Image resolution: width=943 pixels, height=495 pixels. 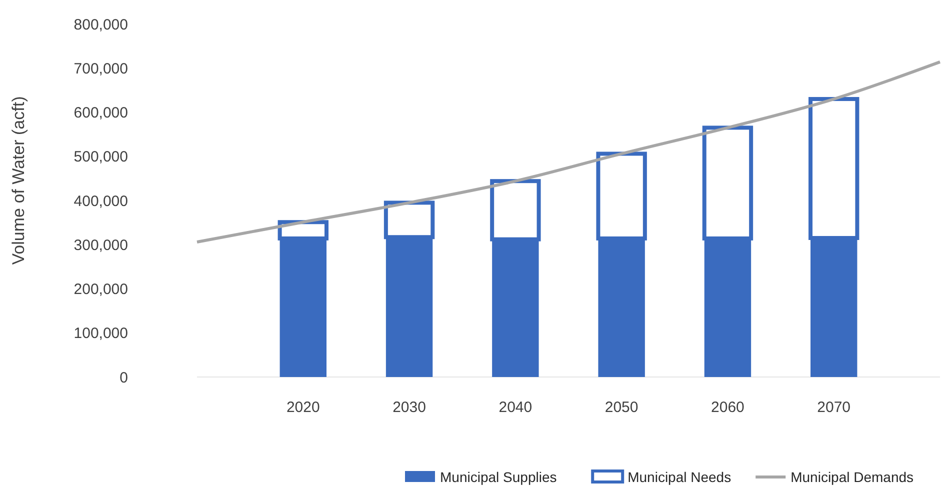 What do you see at coordinates (515, 407) in the screenshot?
I see `x-tick-label: 2040` at bounding box center [515, 407].